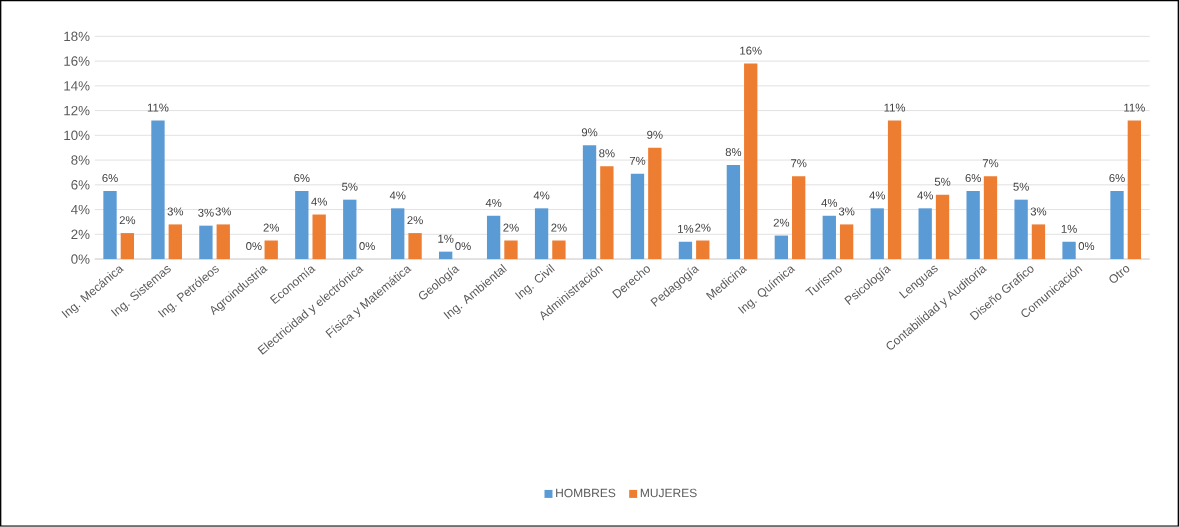 The image size is (1179, 527). Describe the element at coordinates (80, 259) in the screenshot. I see `y-tick-label: 0%` at that location.